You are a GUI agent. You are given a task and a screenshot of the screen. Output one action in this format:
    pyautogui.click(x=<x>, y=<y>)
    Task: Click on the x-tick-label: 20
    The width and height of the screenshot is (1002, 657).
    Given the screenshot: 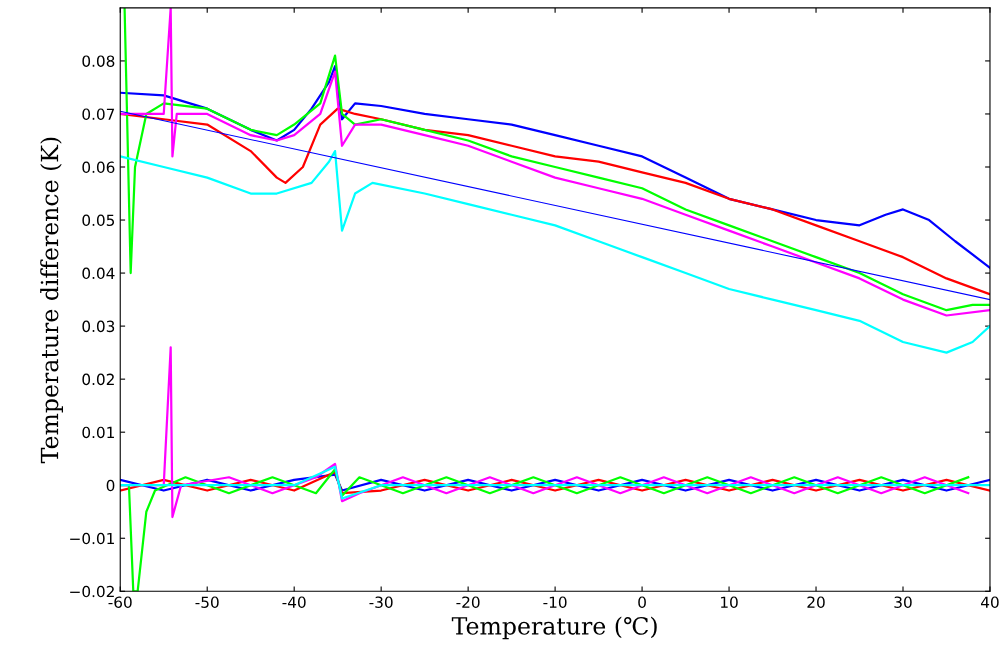 What is the action you would take?
    pyautogui.click(x=816, y=602)
    